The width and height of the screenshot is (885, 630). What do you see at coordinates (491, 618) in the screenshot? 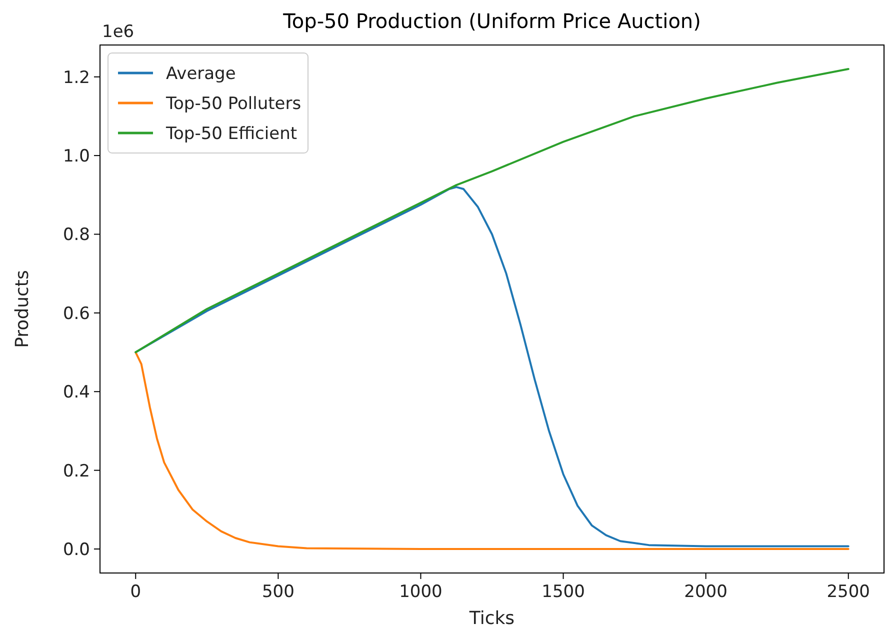
I see `x-axis-title: Ticks` at bounding box center [491, 618].